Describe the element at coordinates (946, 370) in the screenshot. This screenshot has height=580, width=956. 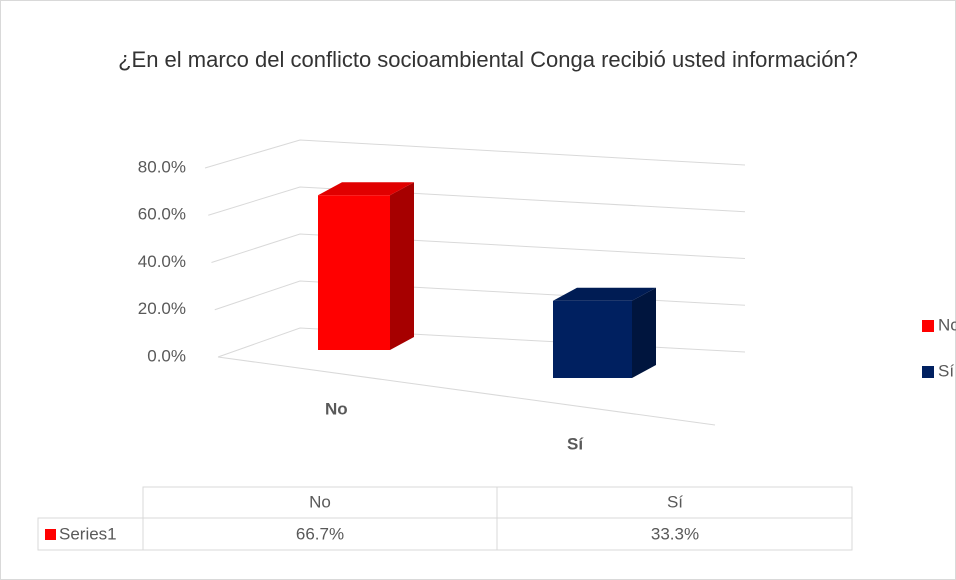
I see `legend-label: Sí` at that location.